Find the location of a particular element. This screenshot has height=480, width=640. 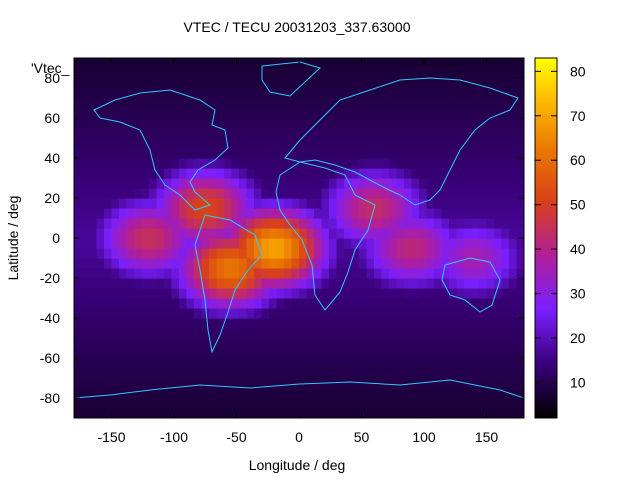

y-tick-label: -60 is located at coordinates (50, 358).